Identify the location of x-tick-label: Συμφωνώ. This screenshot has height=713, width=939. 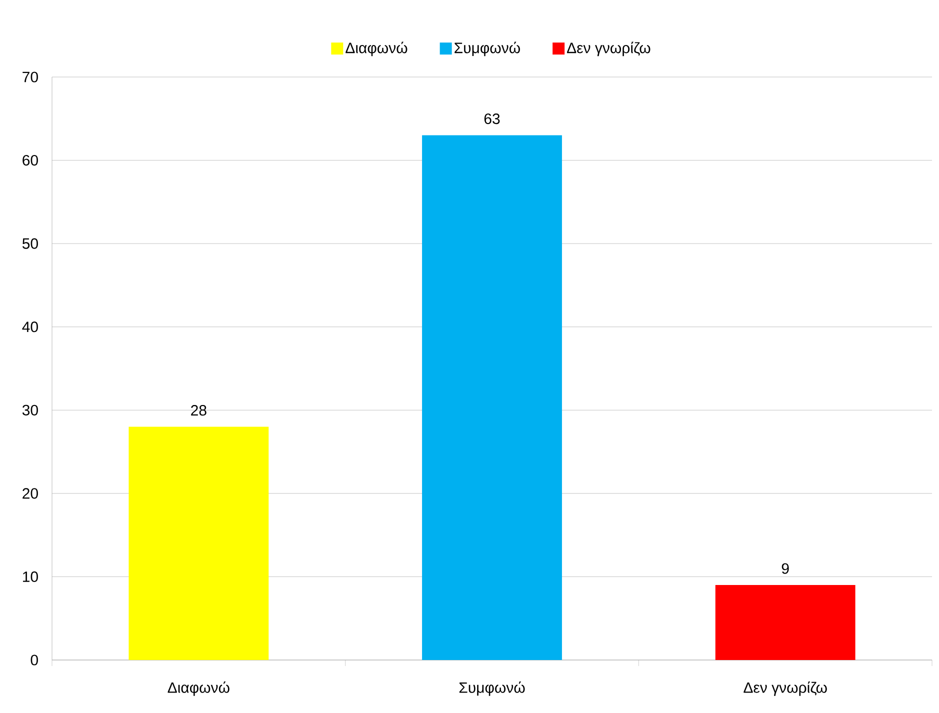
(492, 688).